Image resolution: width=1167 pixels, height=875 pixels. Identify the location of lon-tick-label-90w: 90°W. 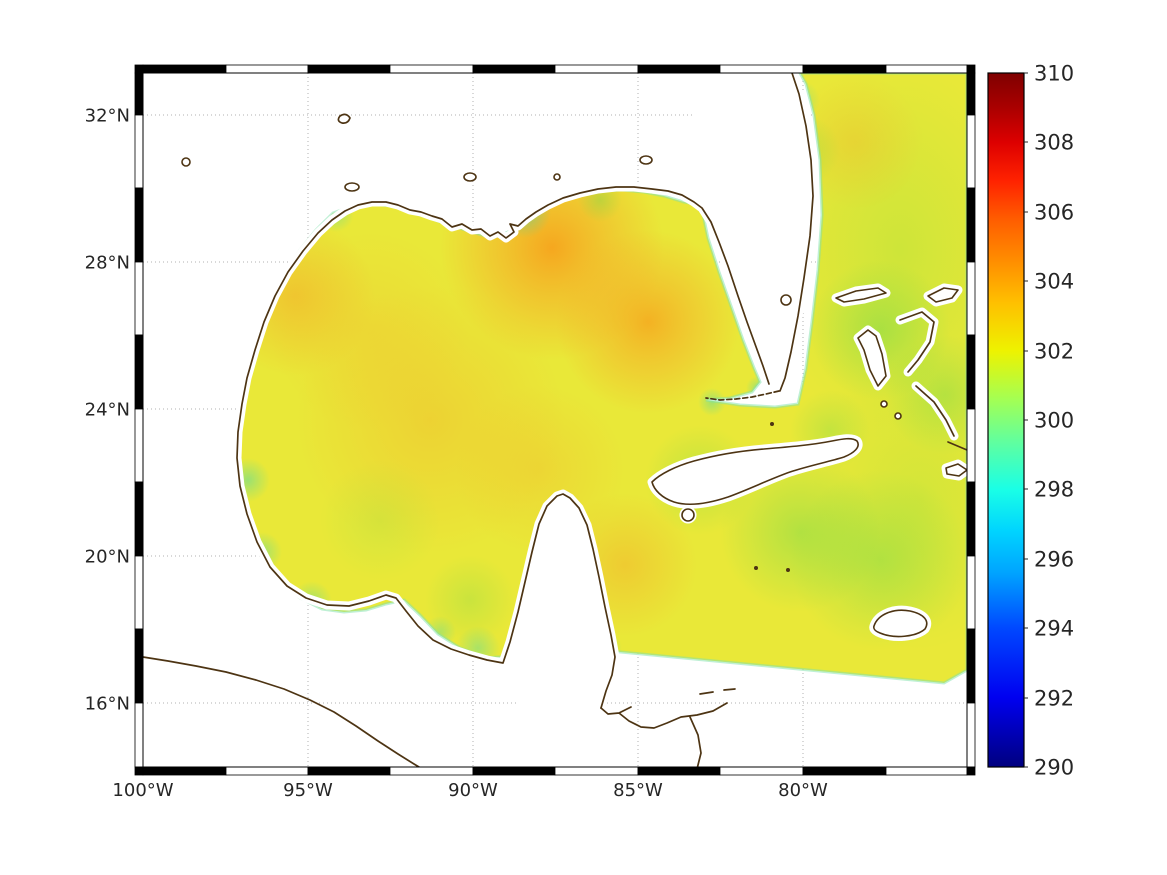
(473, 790).